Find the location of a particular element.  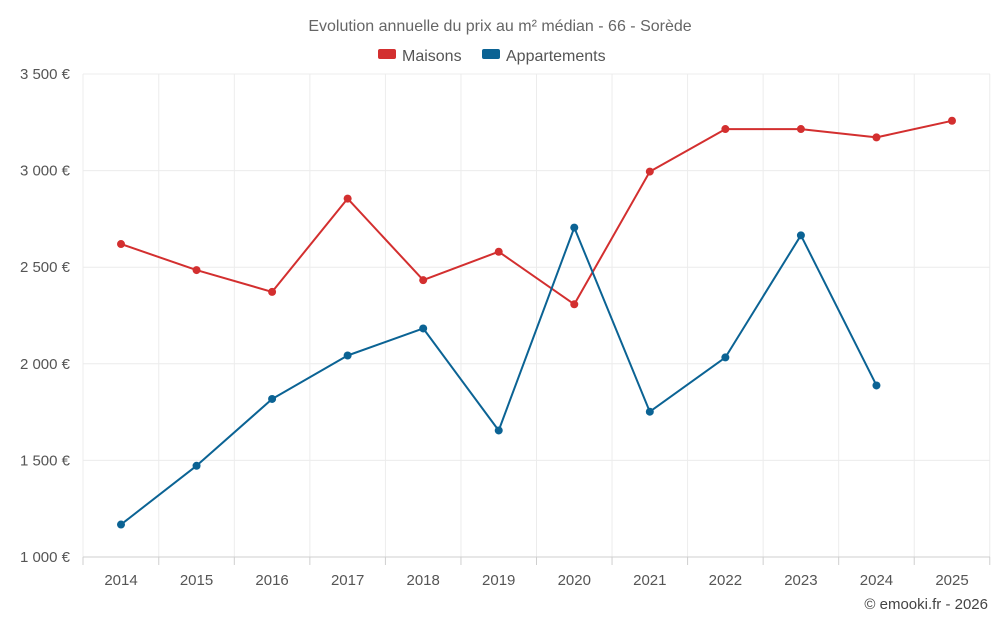

x-tick-label: 2018 is located at coordinates (422, 580).